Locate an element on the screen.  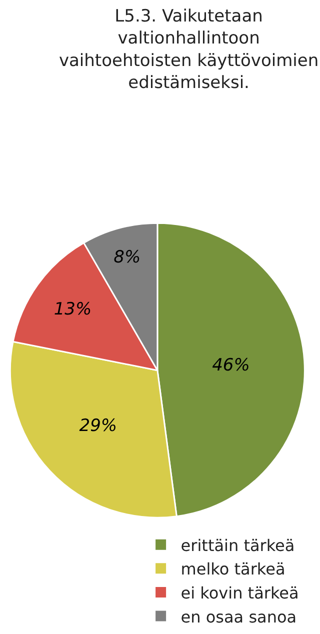
legend-label: erittäin tärkeä is located at coordinates (237, 545).